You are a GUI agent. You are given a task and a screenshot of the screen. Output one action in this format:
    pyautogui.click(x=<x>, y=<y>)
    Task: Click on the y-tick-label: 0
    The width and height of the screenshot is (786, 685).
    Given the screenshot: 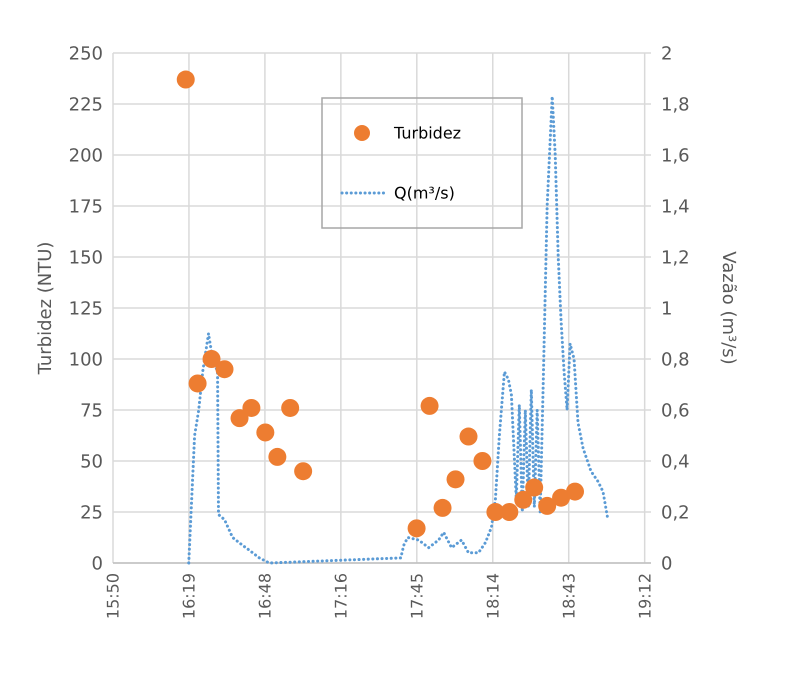 What is the action you would take?
    pyautogui.click(x=97, y=563)
    